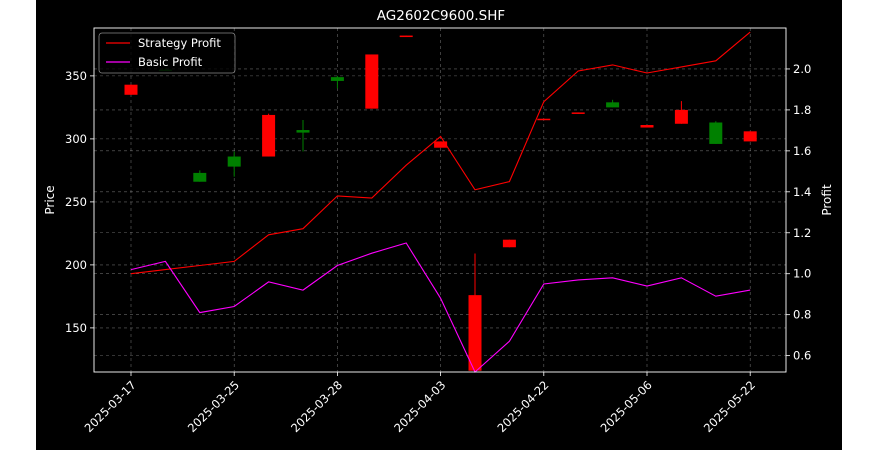 The height and width of the screenshot is (454, 878). Describe the element at coordinates (802, 110) in the screenshot. I see `profit-tick-label: 1.8` at that location.